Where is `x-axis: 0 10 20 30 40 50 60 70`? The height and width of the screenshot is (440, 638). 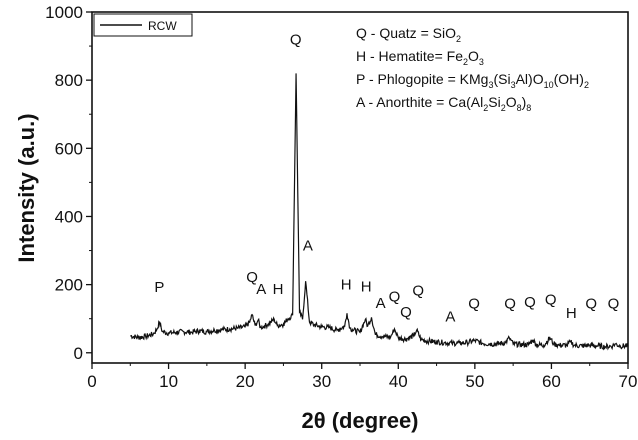
x-axis: 0 10 20 30 40 50 60 70 is located at coordinates (362, 377).